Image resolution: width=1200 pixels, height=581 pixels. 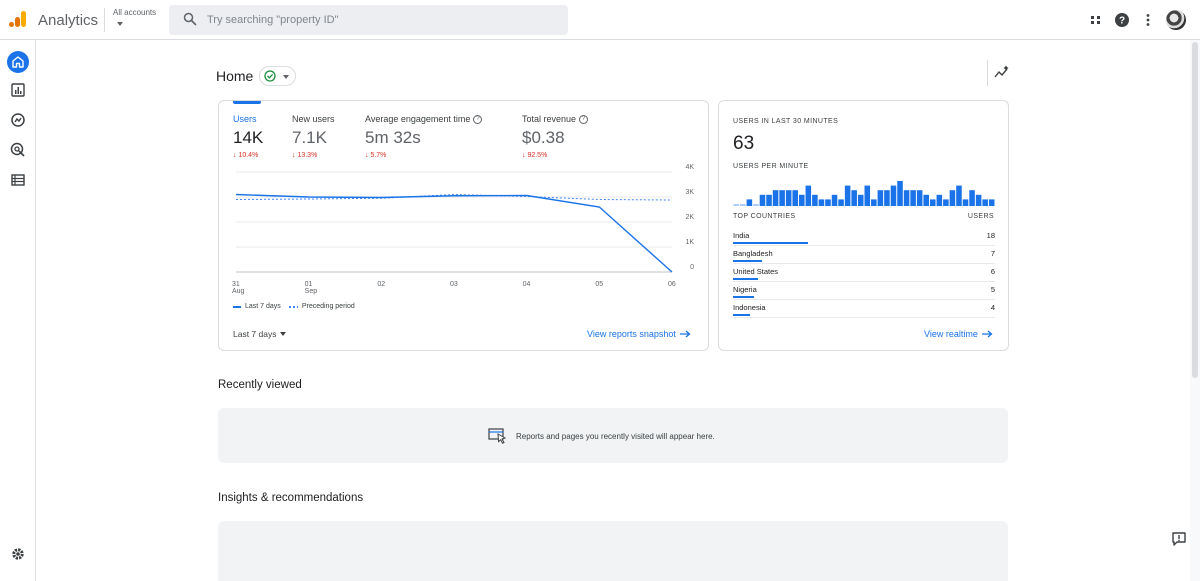 What do you see at coordinates (756, 271) in the screenshot?
I see `country-name: United States` at bounding box center [756, 271].